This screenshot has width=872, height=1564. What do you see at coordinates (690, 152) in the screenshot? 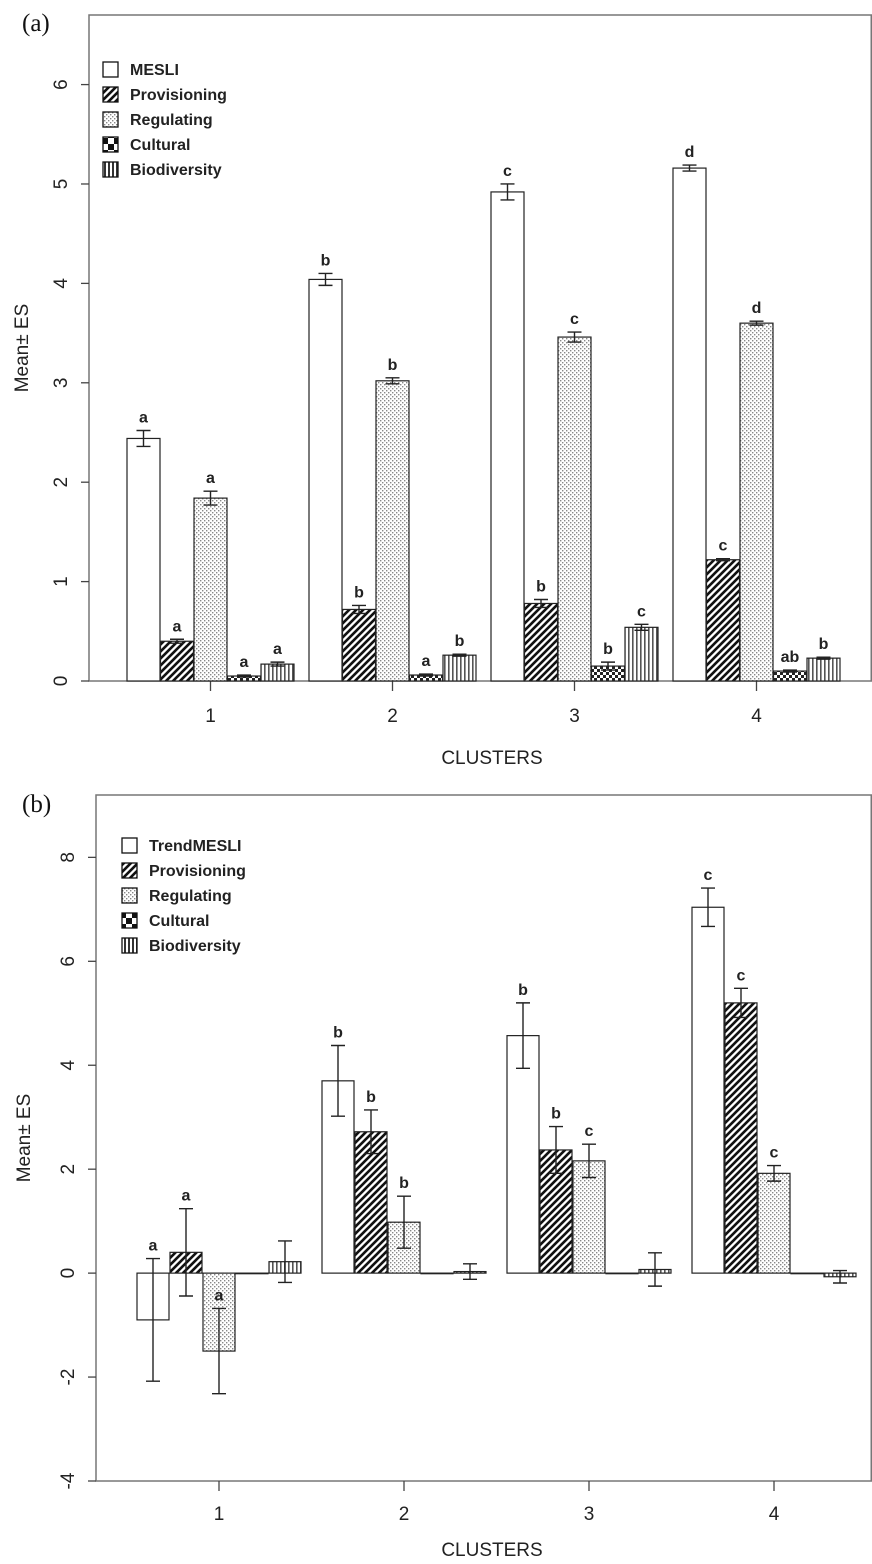
I see `significance-label: d` at bounding box center [690, 152].